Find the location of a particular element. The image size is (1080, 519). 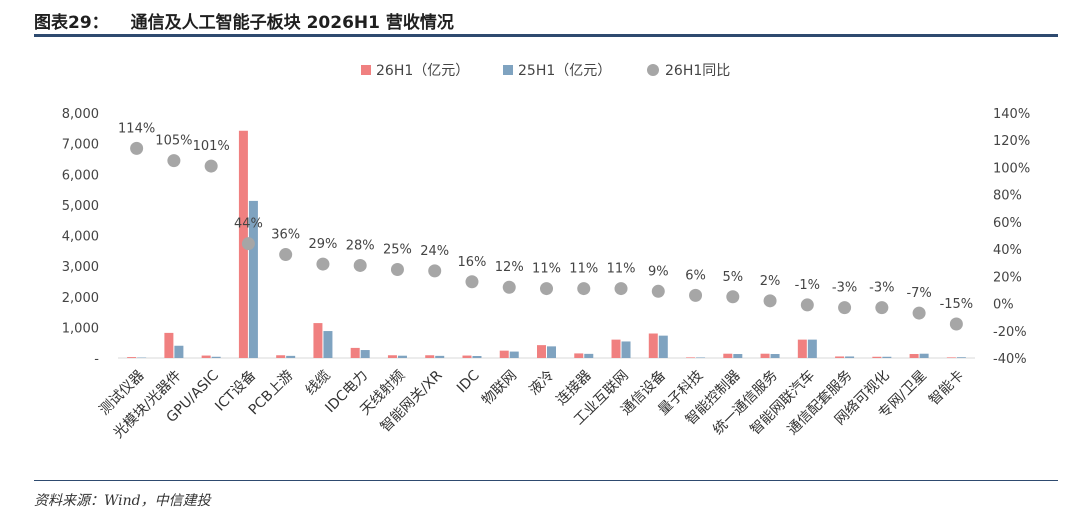

legend-label-25h1: 25H1（亿元） is located at coordinates (564, 71).